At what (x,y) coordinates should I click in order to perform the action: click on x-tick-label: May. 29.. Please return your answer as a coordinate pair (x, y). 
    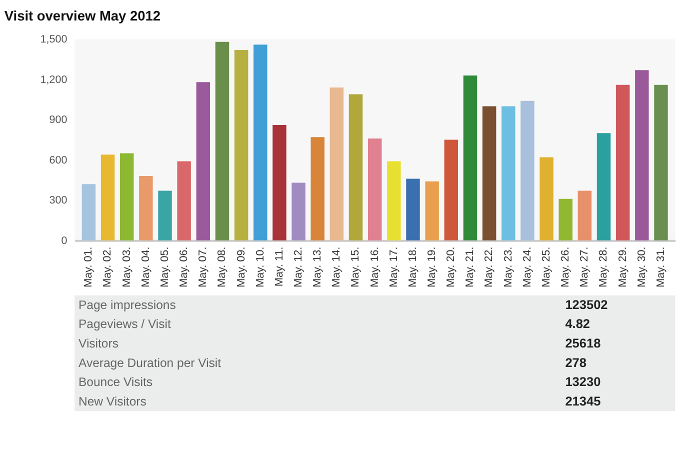
    Looking at the image, I should click on (622, 267).